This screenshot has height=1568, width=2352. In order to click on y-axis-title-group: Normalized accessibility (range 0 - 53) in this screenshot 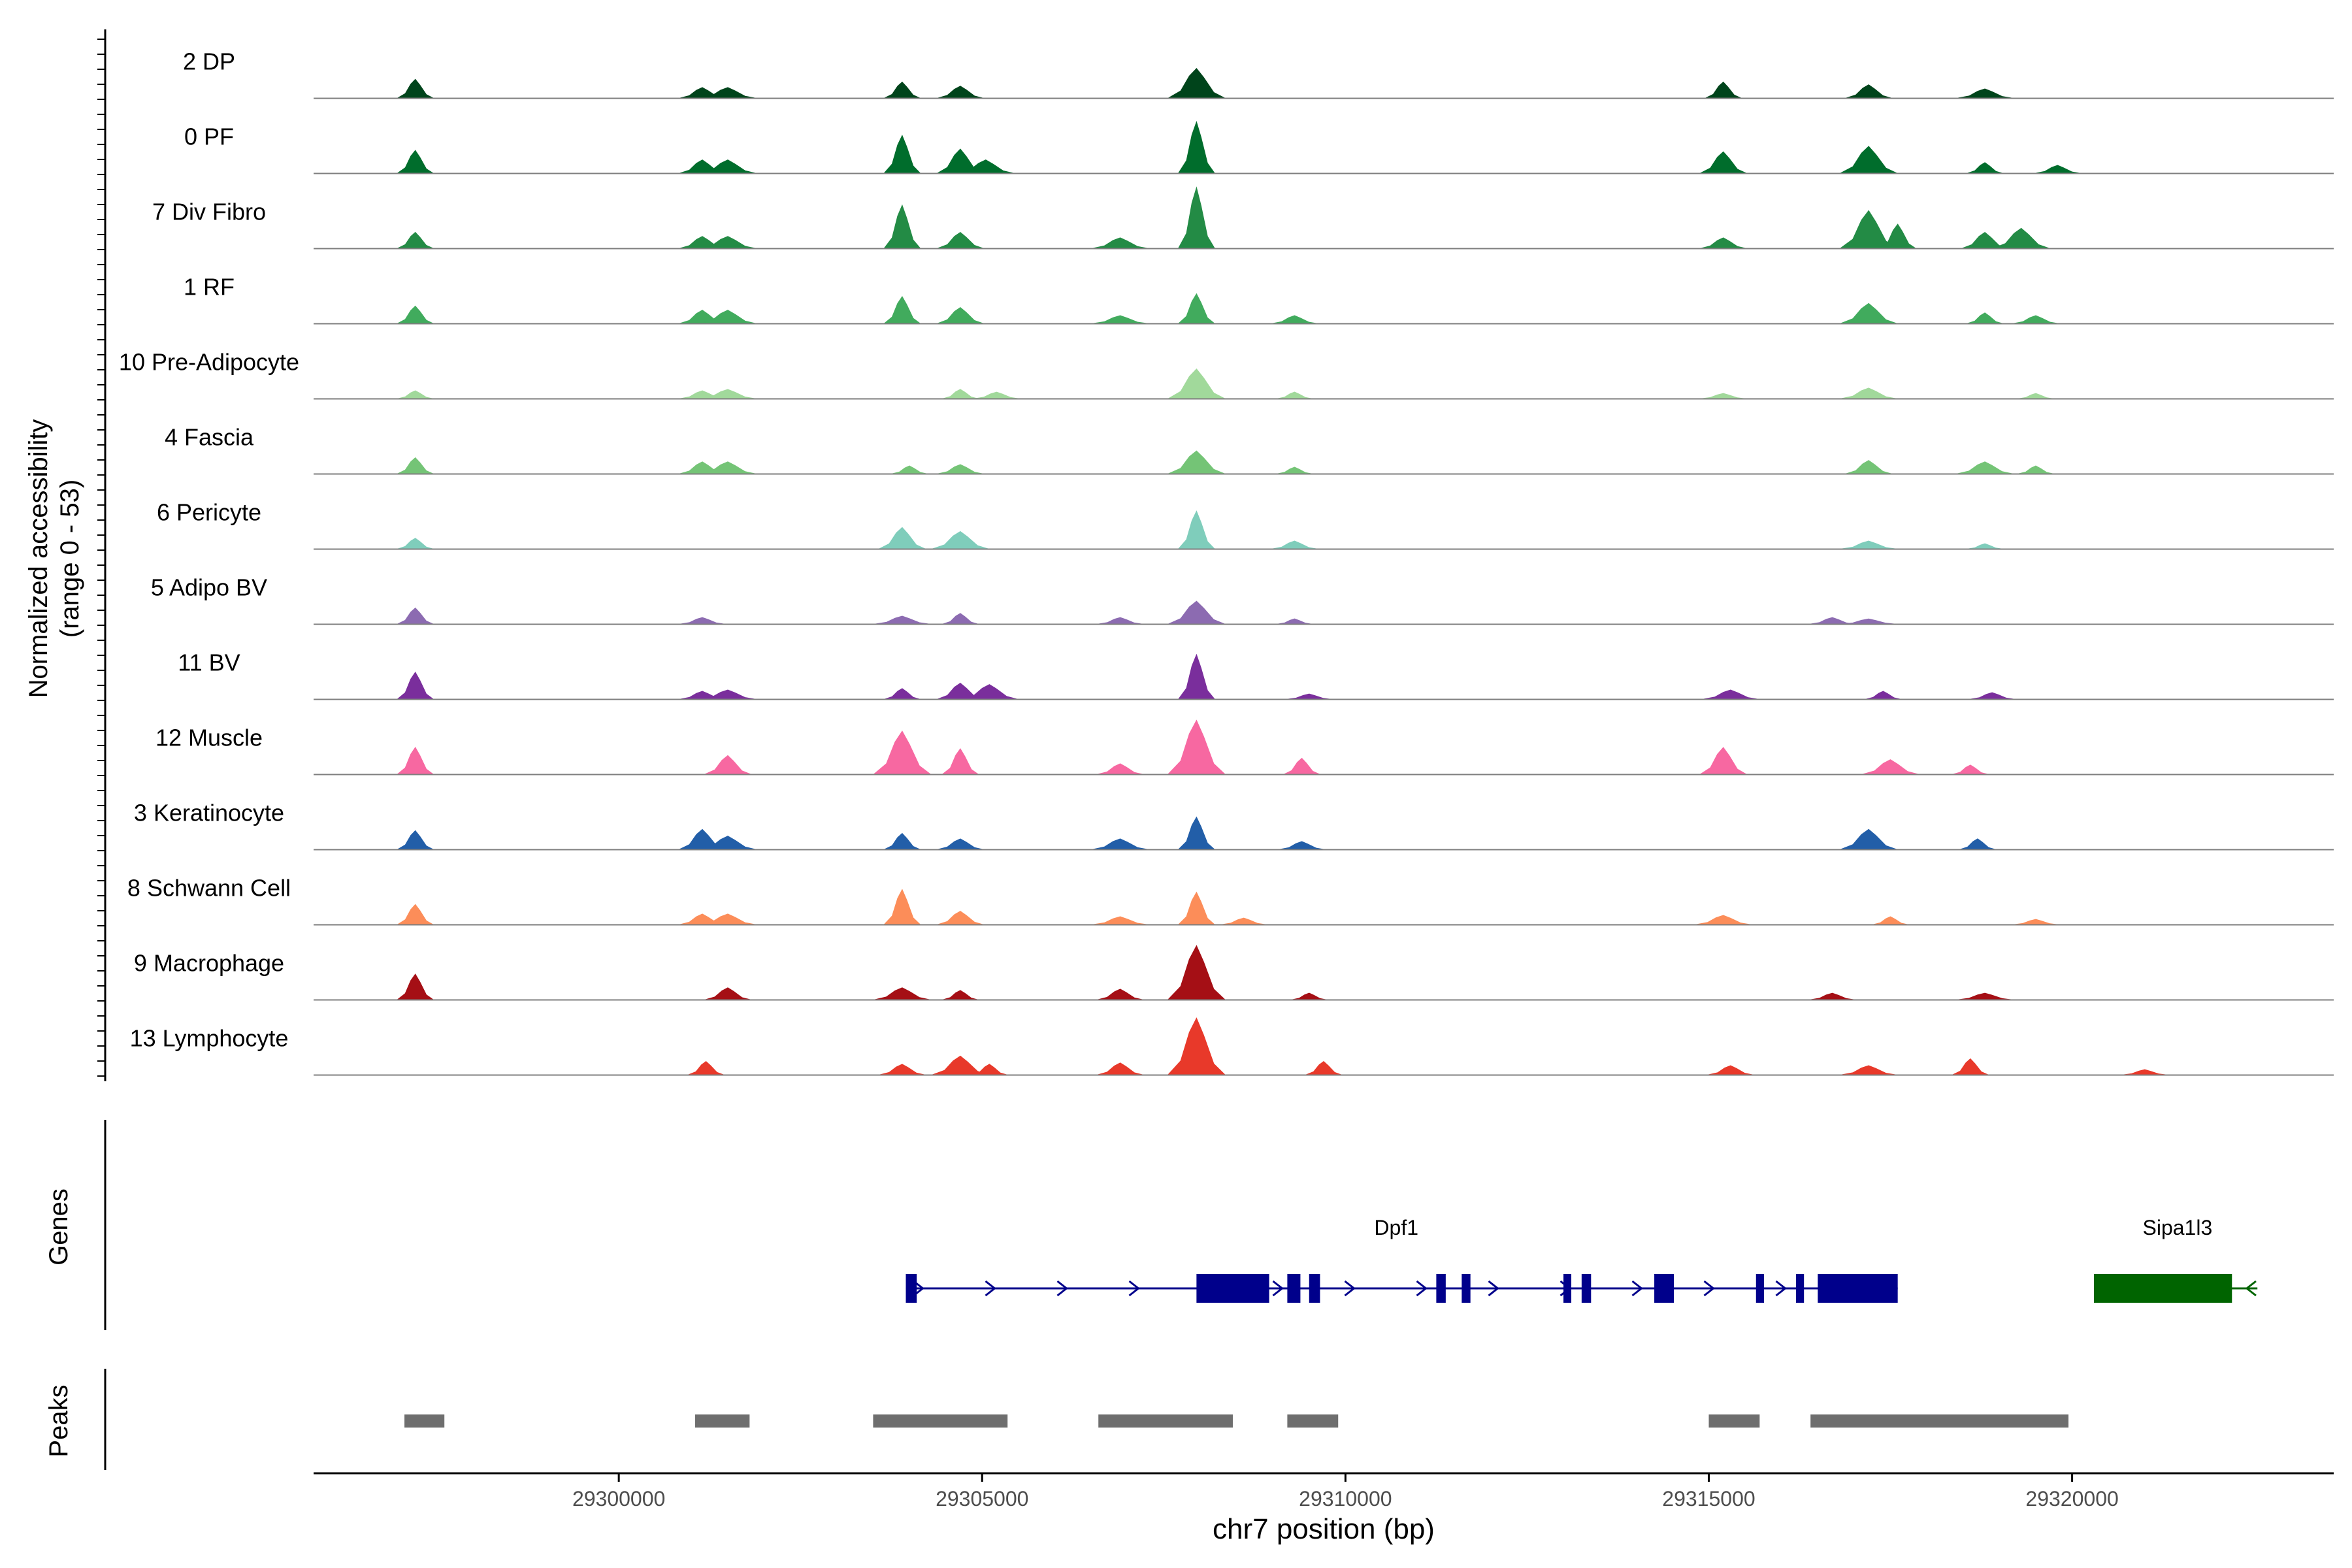, I will do `click(54, 558)`.